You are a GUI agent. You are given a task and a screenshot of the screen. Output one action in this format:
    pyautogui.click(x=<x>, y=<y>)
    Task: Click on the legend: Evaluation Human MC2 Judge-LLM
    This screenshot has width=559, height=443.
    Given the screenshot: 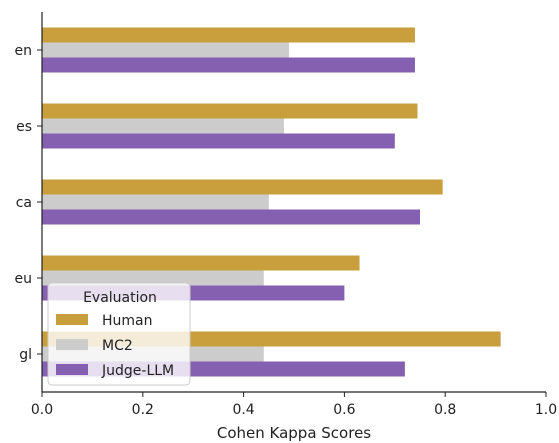 What is the action you would take?
    pyautogui.click(x=119, y=334)
    